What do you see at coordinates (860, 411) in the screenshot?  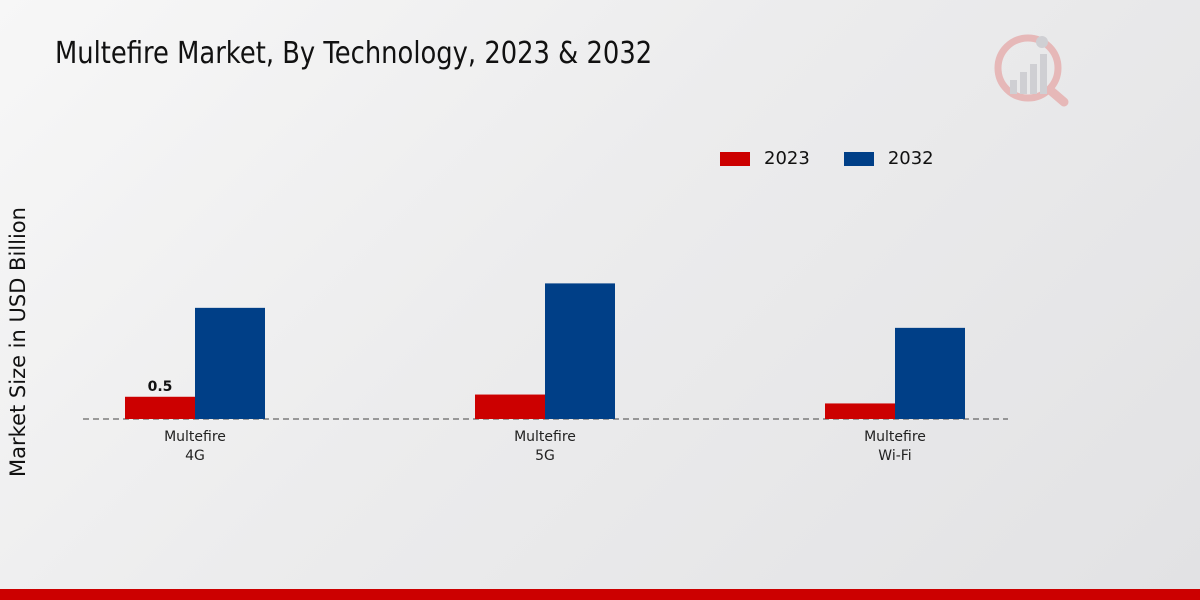 I see `bar-2023-multefire-wi-fi` at bounding box center [860, 411].